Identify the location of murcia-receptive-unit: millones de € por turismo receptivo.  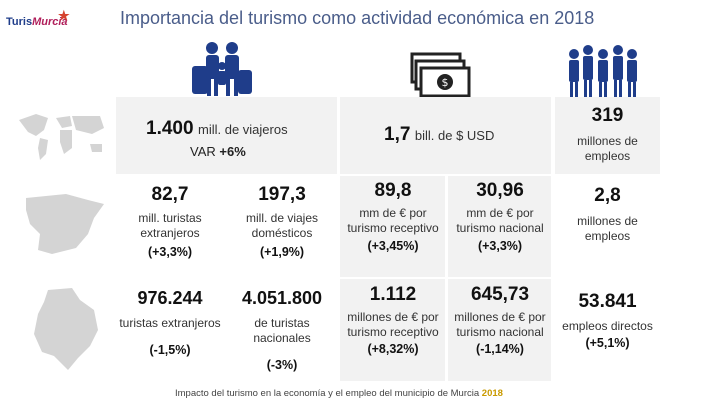
(393, 324).